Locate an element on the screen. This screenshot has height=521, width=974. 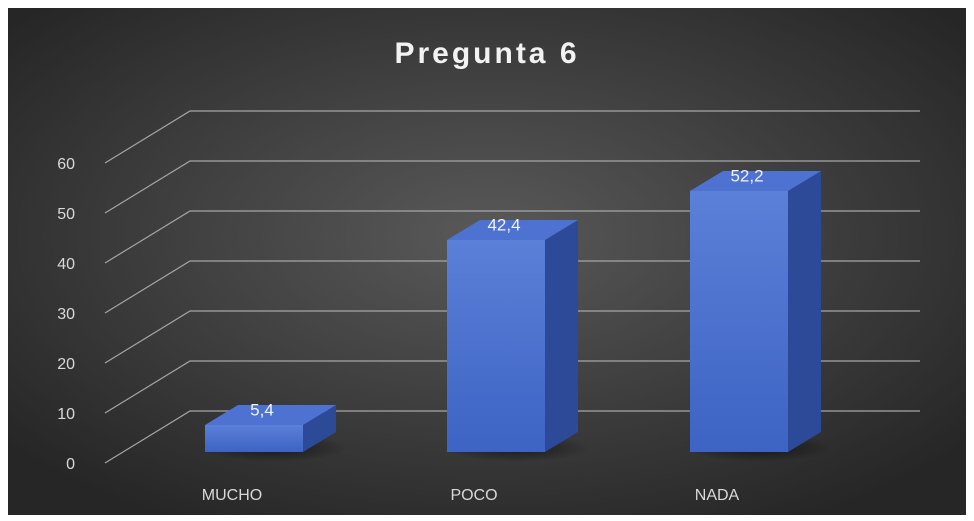
chart-title: Pregunta 6 is located at coordinates (486, 53).